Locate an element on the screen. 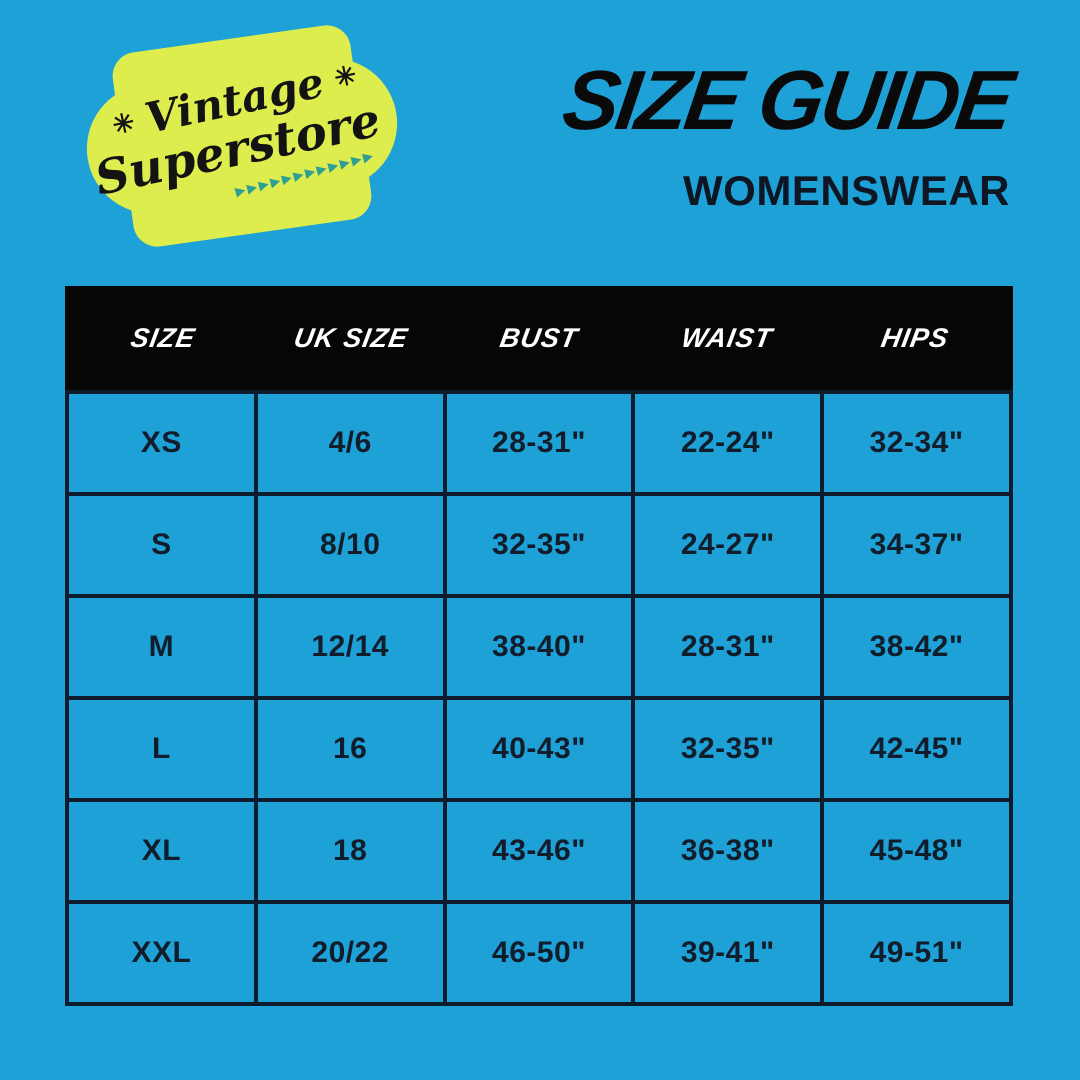 The width and height of the screenshot is (1080, 1080). measurement-cell: 38-40" is located at coordinates (539, 647).